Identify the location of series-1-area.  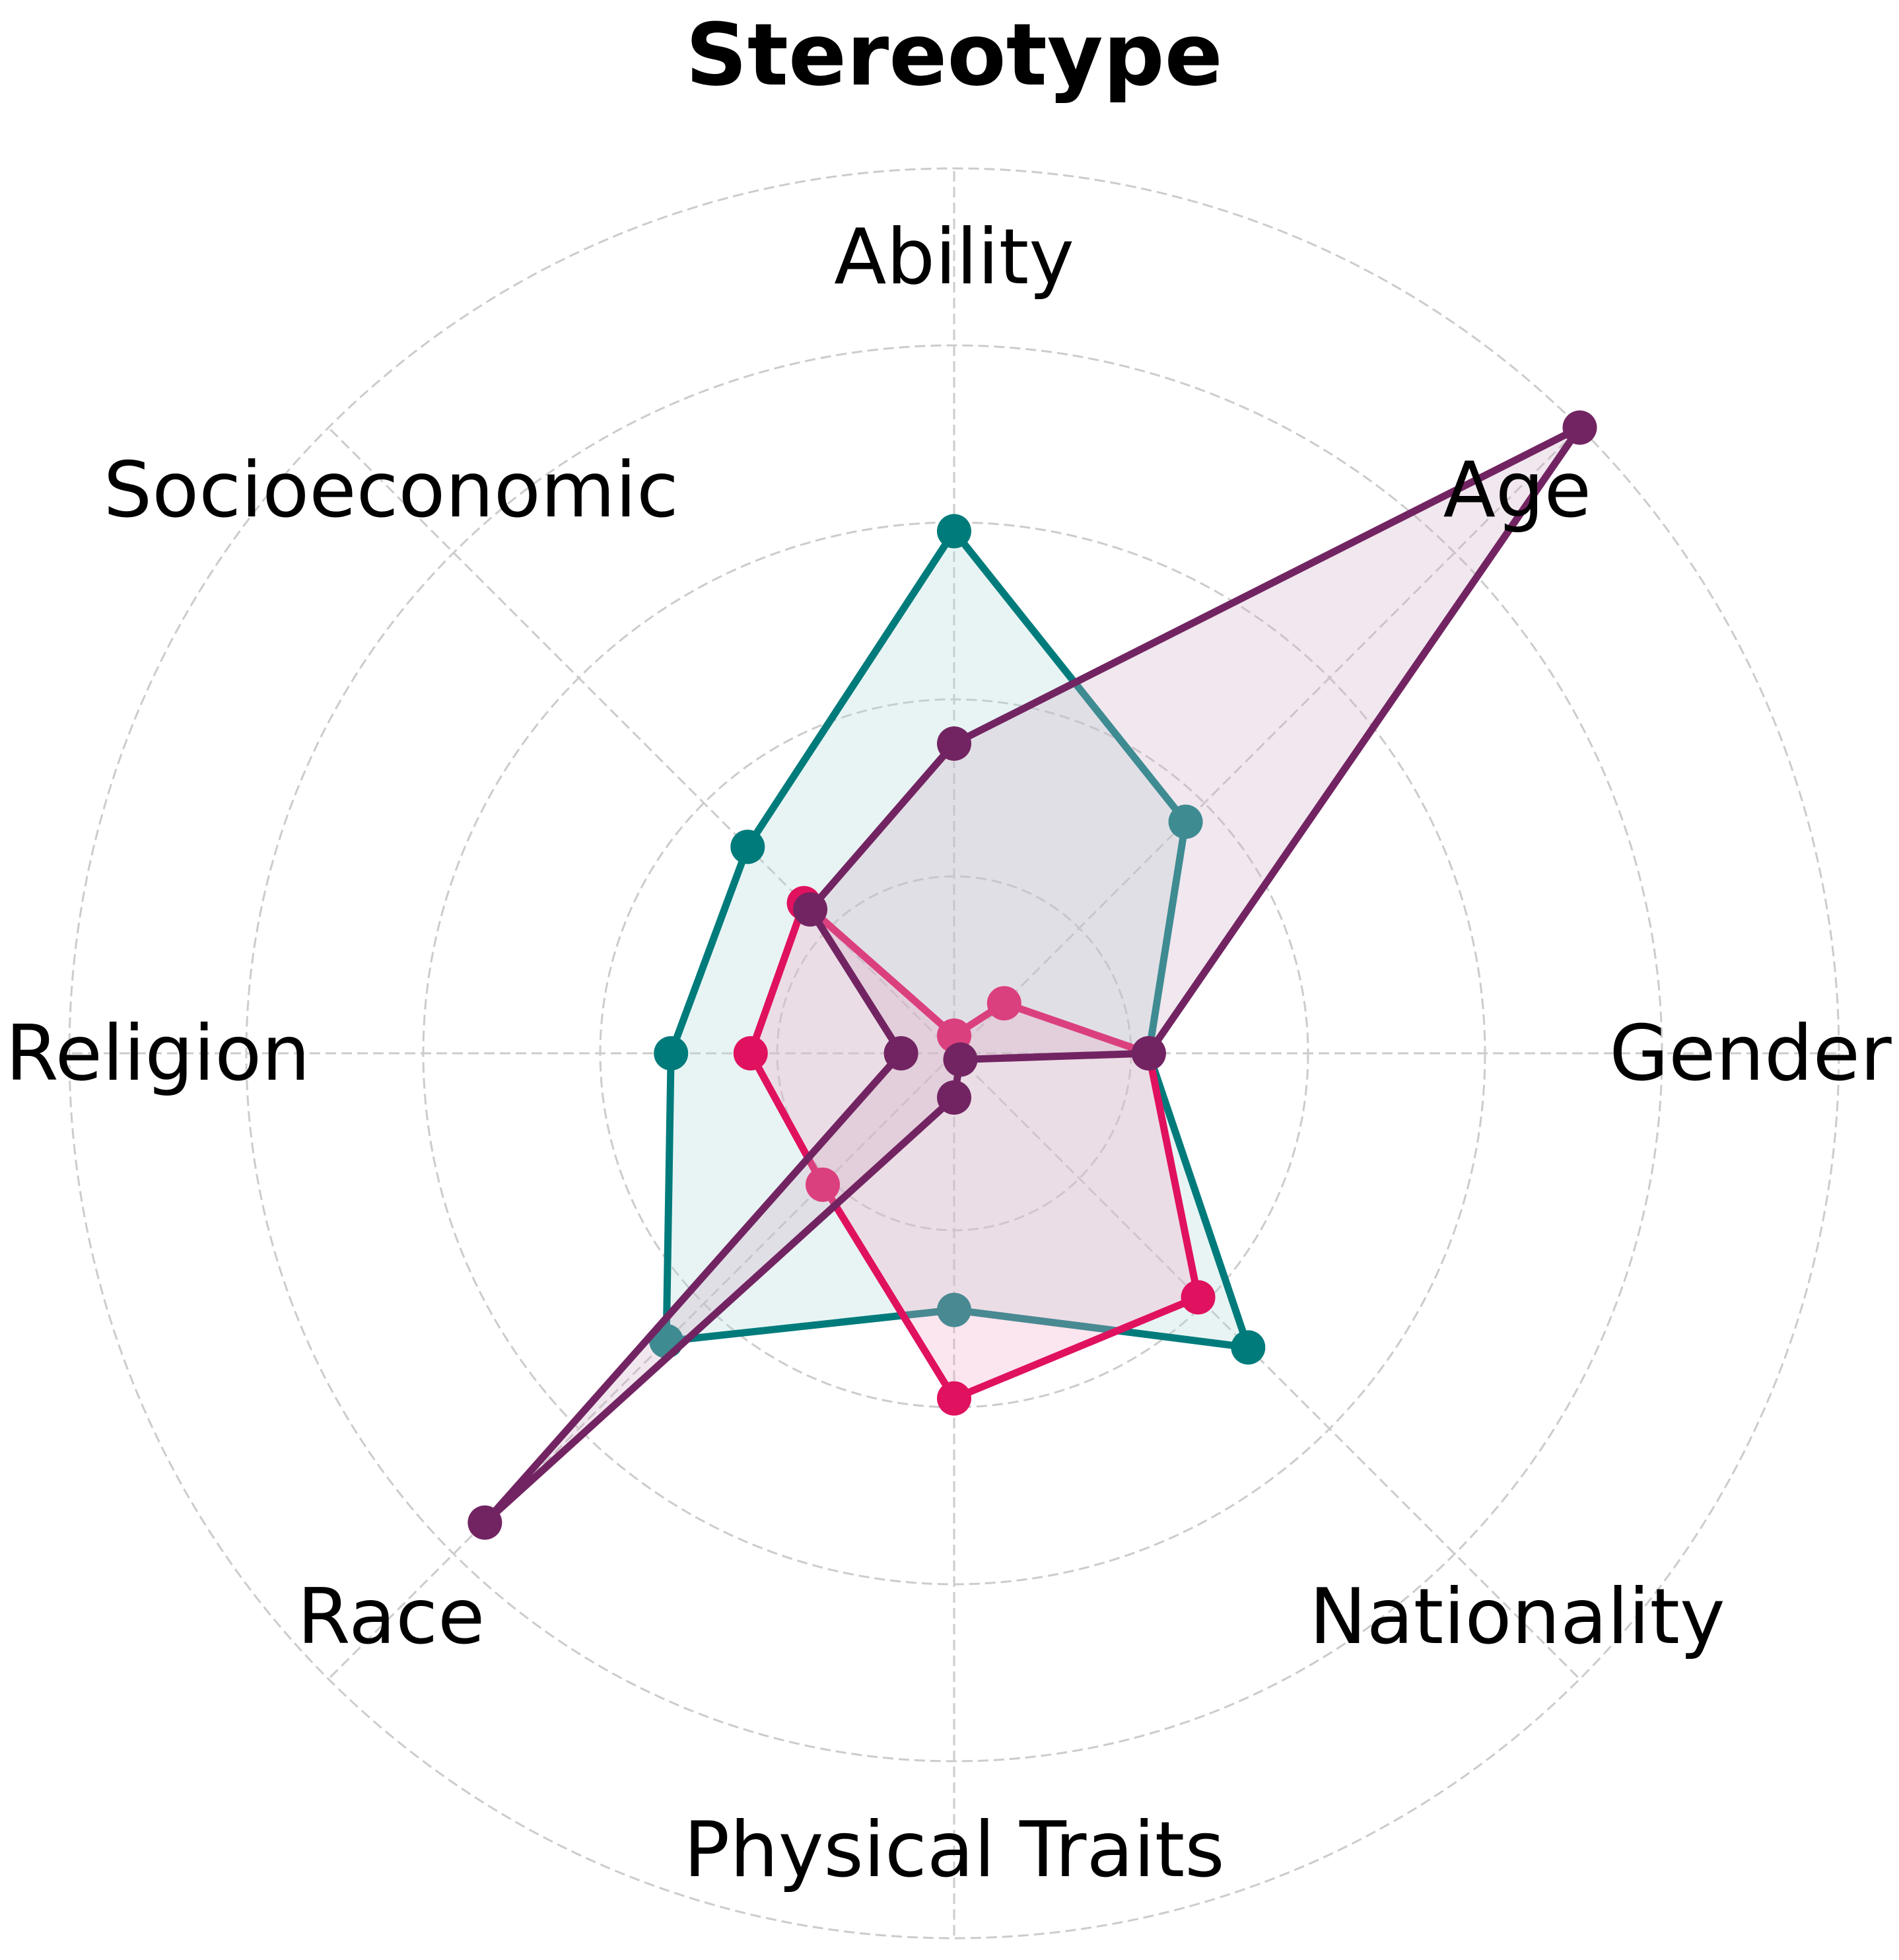
(957, 939).